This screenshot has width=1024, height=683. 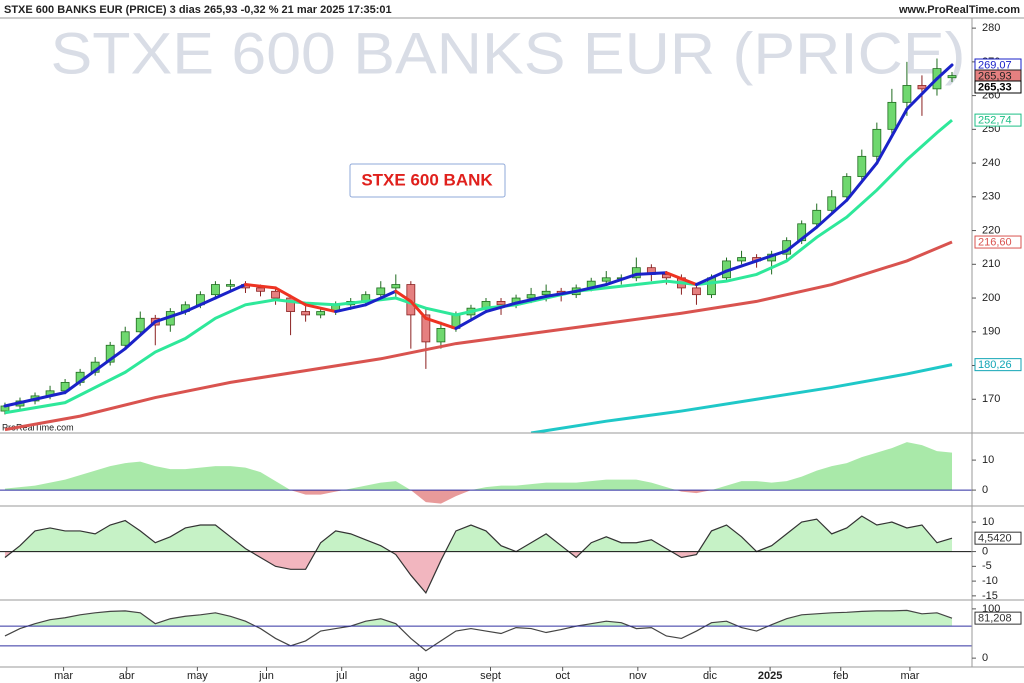 What do you see at coordinates (38, 427) in the screenshot?
I see `credit: ProRealTime.com` at bounding box center [38, 427].